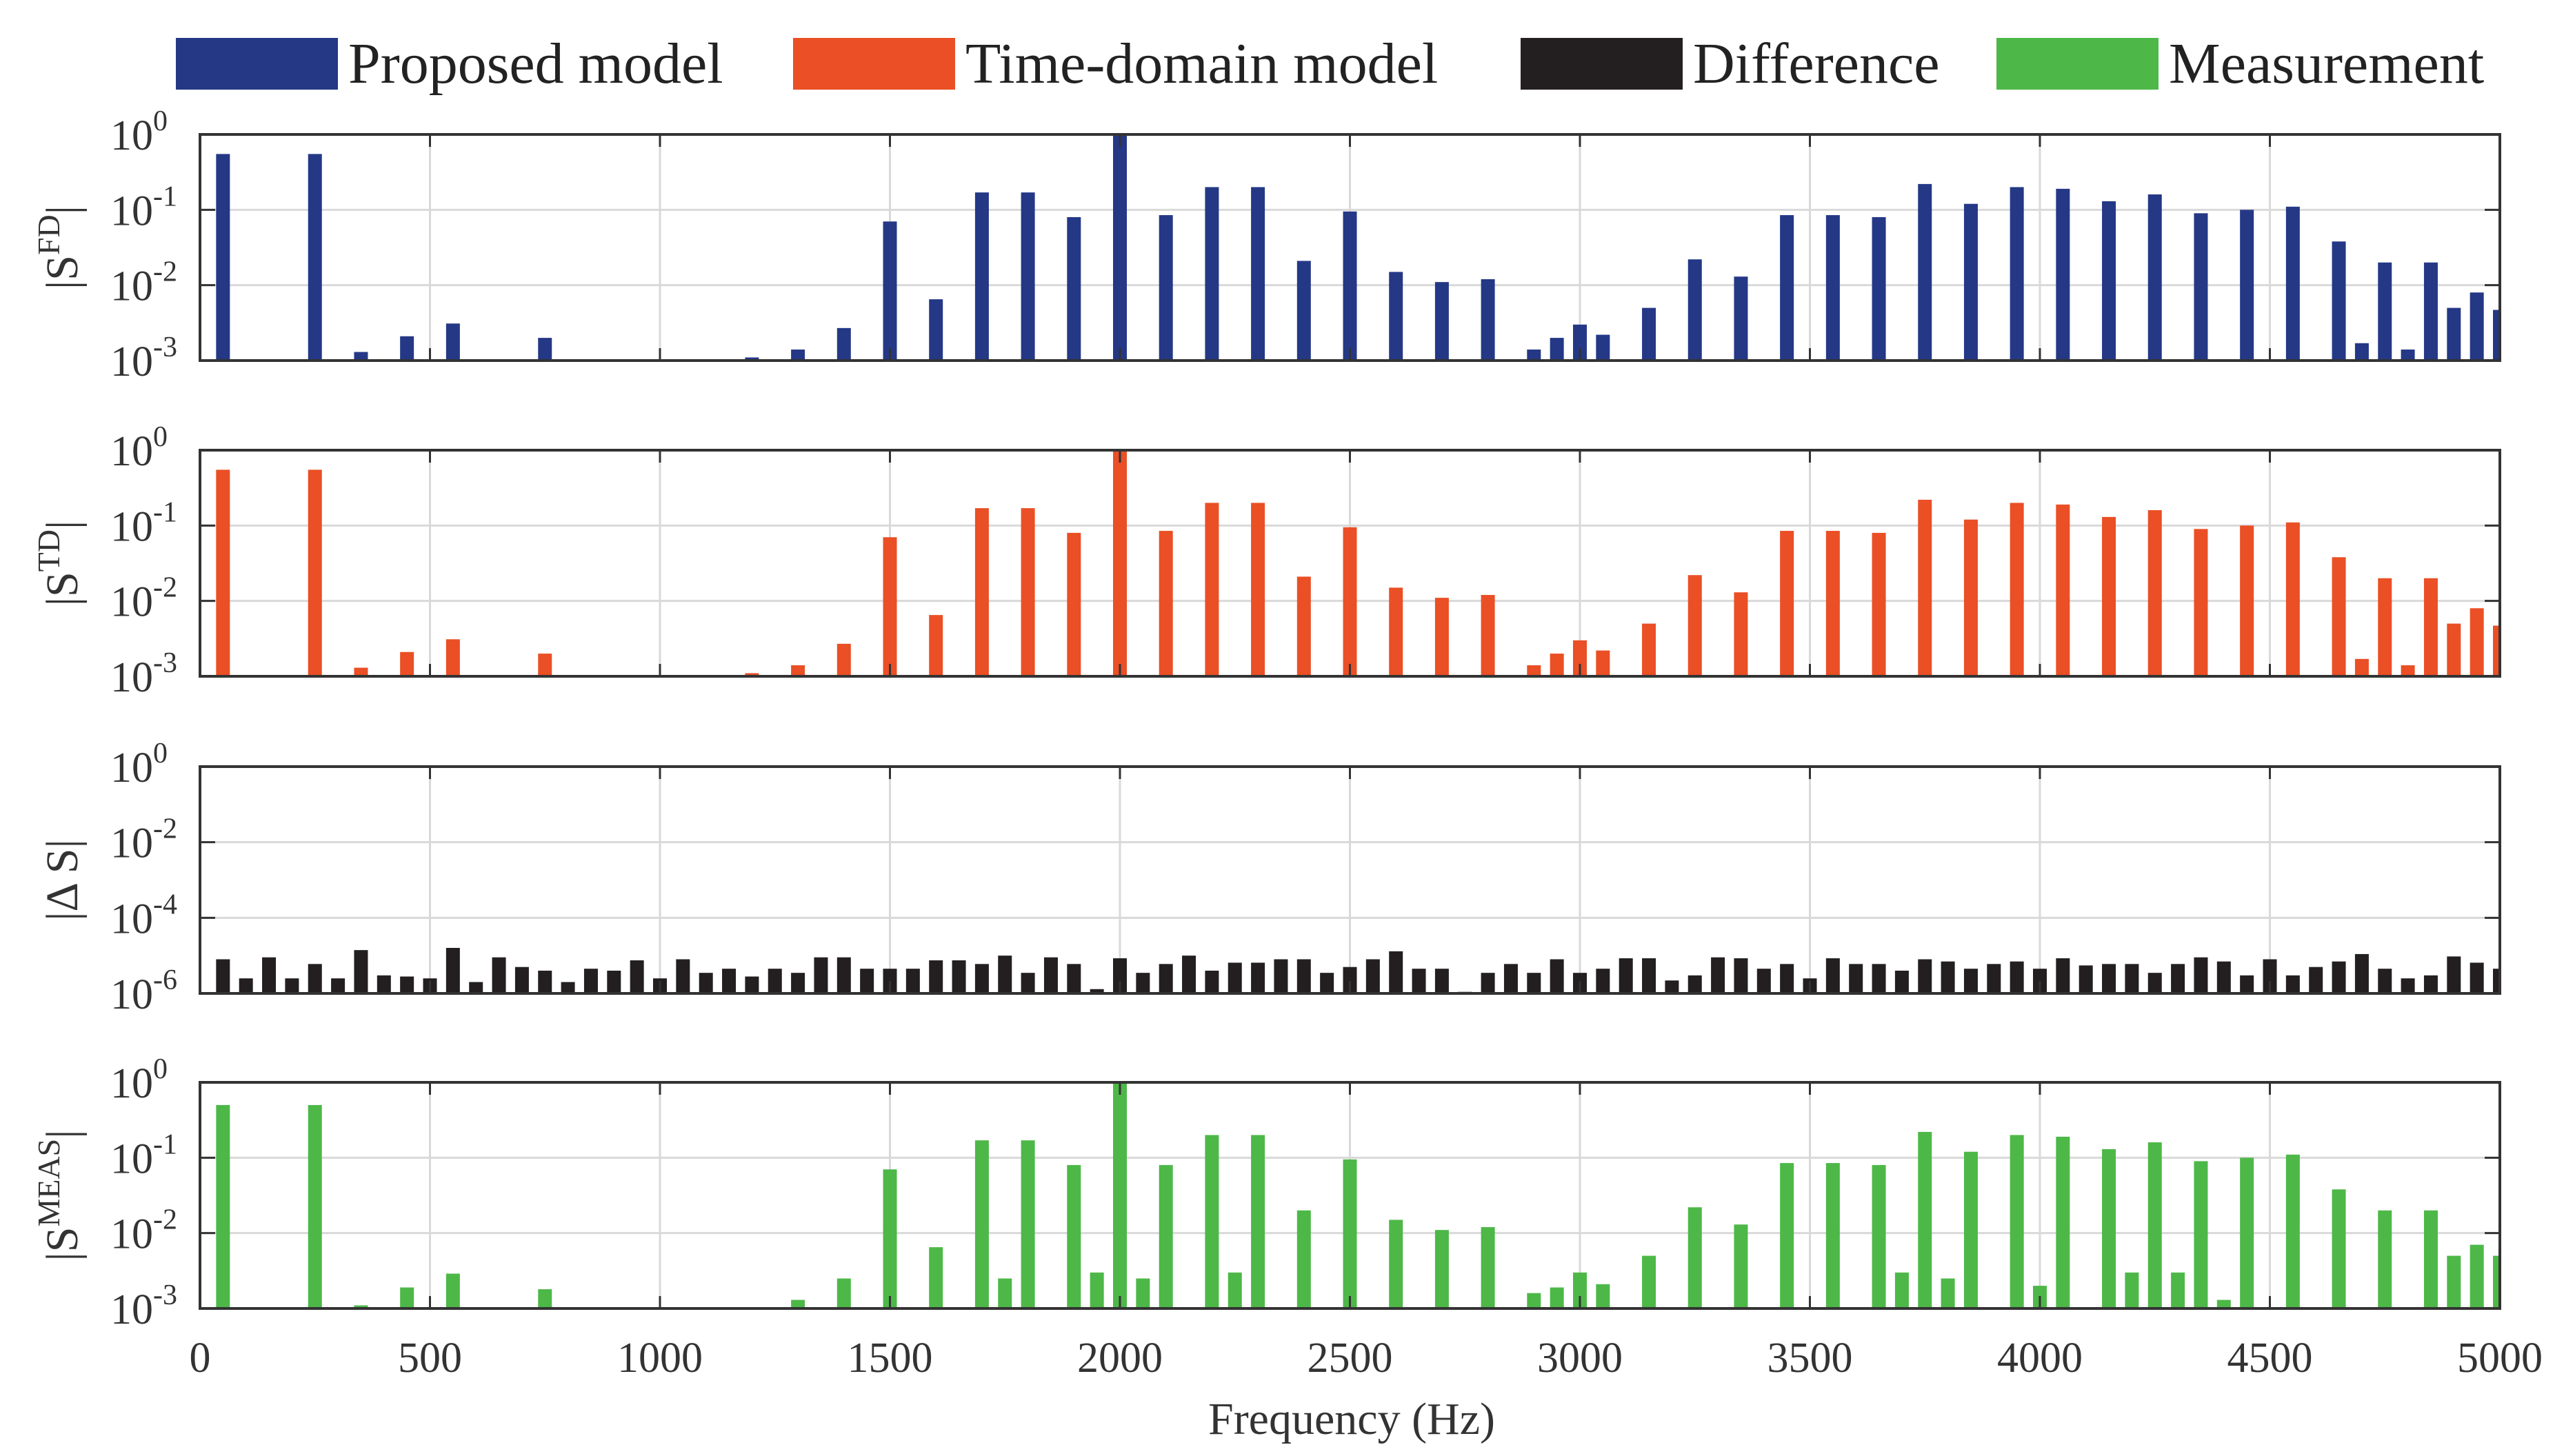 The width and height of the screenshot is (2564, 1456). I want to click on ytick-label-2: 10⁻², so click(143, 283).